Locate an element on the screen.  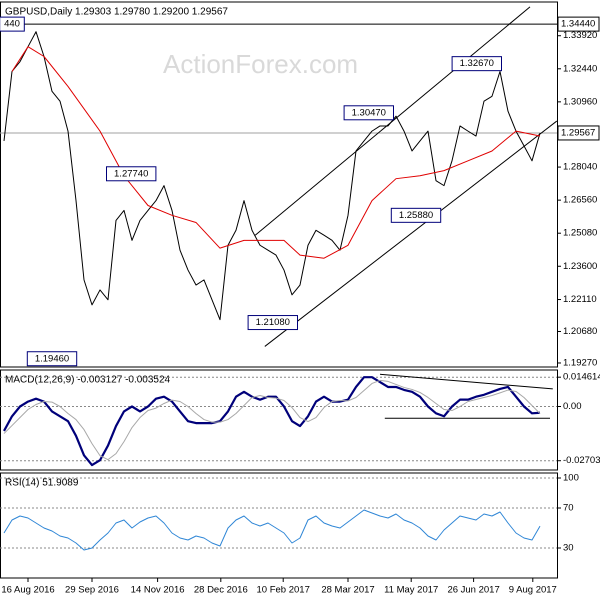
y-tick-label: 1.33920 is located at coordinates (580, 35).